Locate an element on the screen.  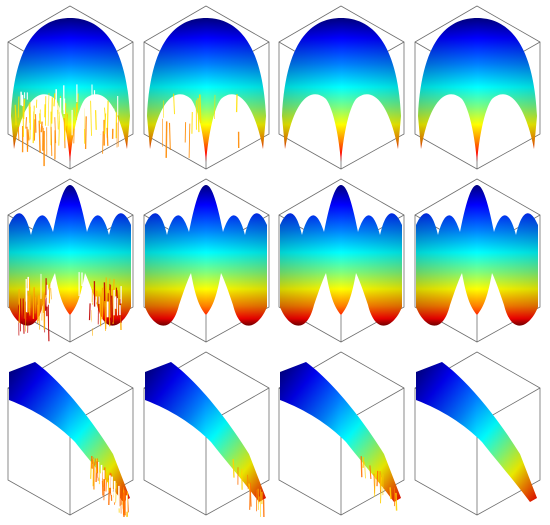
surface-panel-r3-c3 is located at coordinates (341, 433).